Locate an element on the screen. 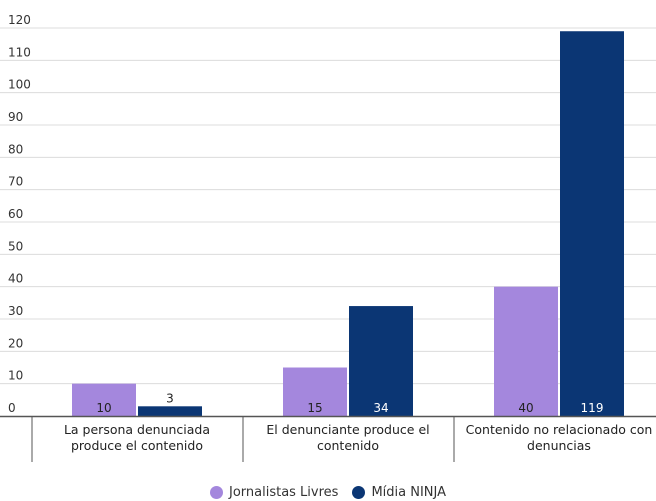 This screenshot has width=656, height=501. y-tick-label-90: 90 is located at coordinates (15, 117).